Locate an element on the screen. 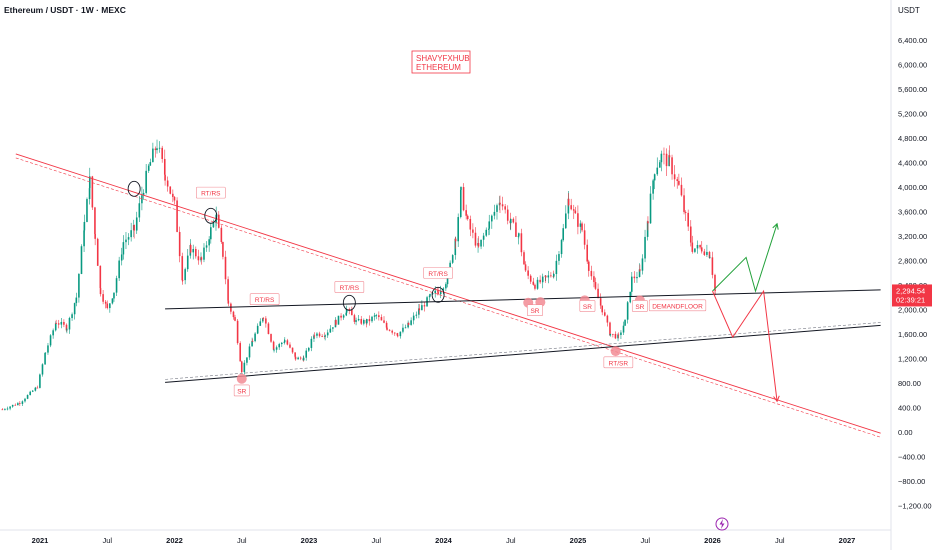 The height and width of the screenshot is (550, 932). currency-label: USDT is located at coordinates (909, 10).